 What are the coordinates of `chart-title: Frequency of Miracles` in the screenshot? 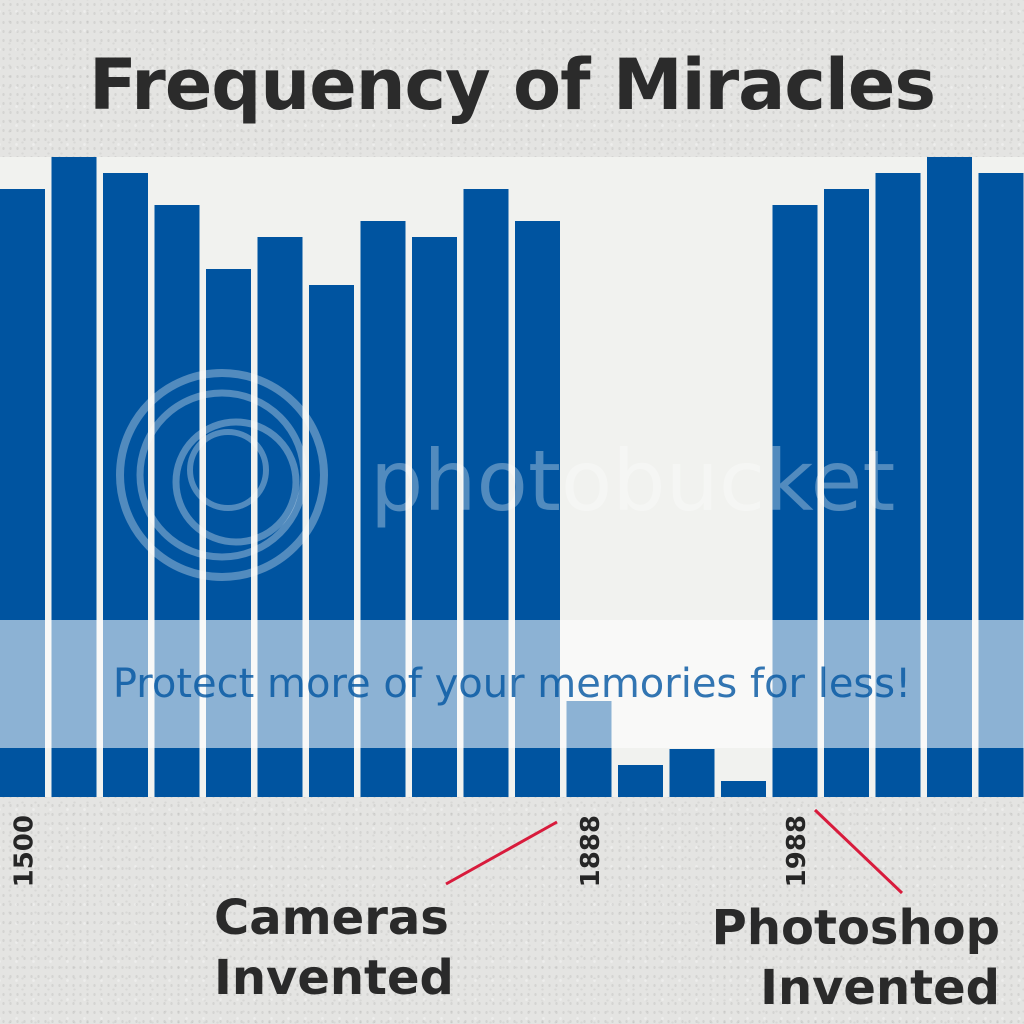 It's located at (512, 85).